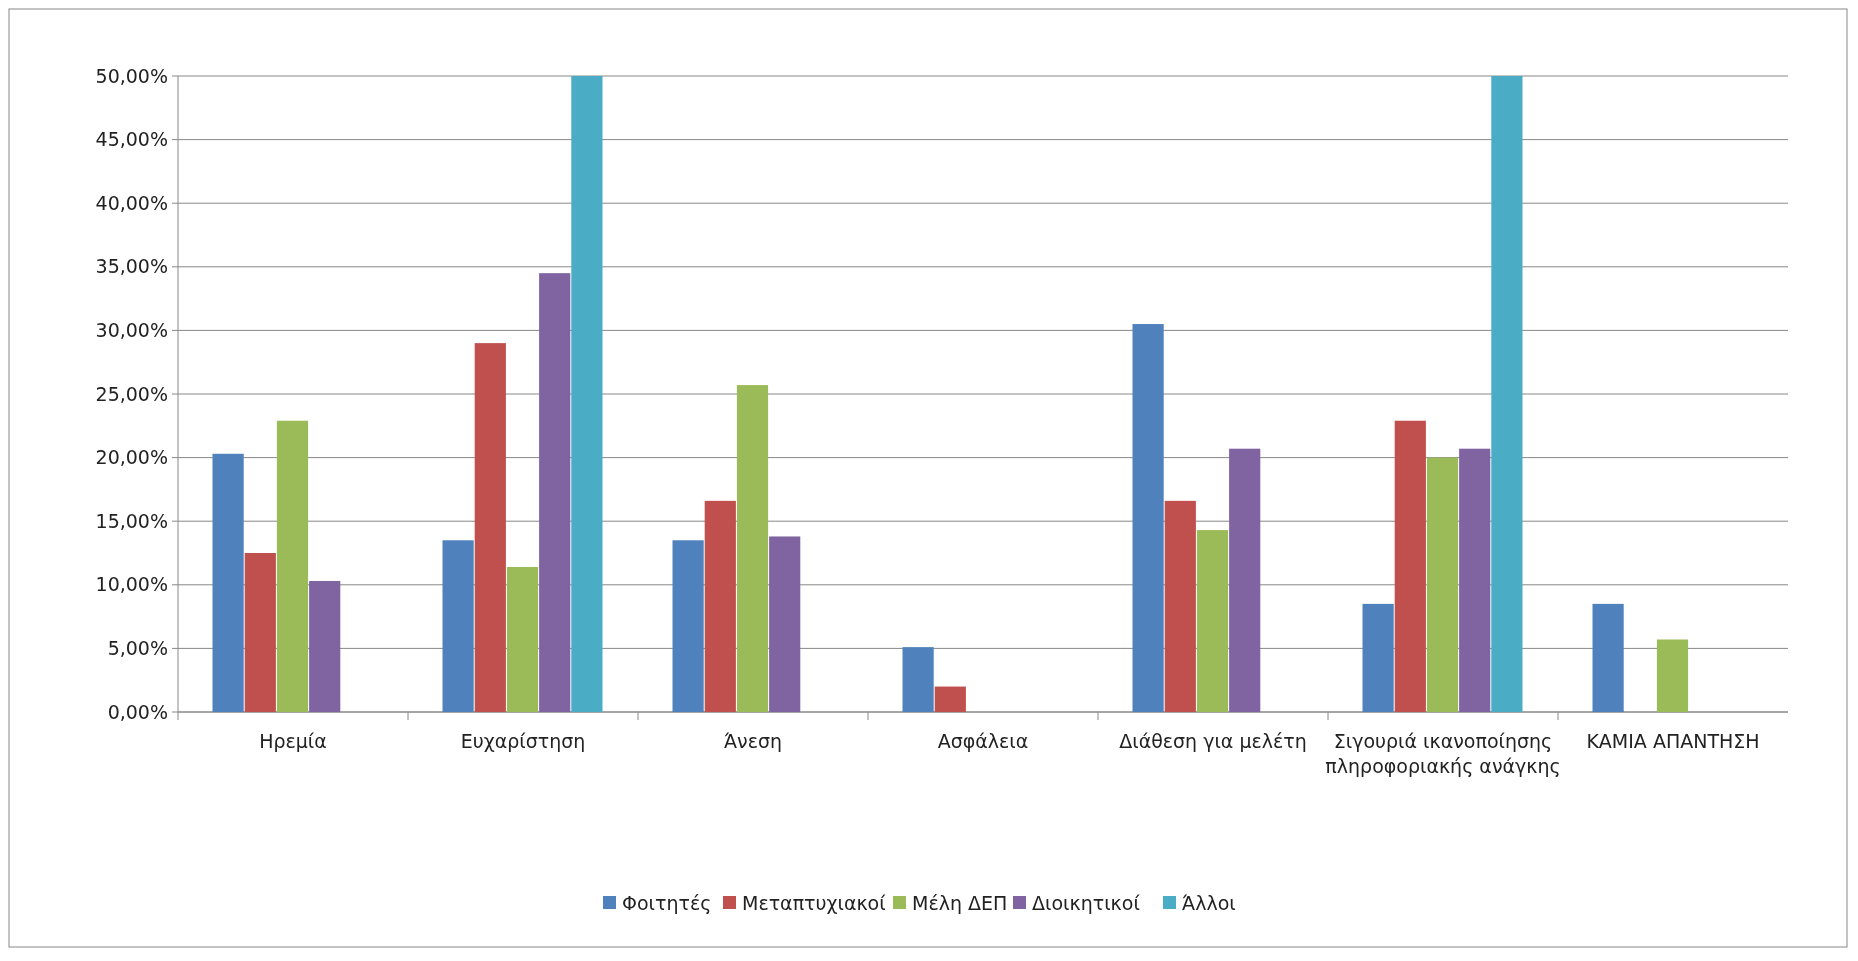 Image resolution: width=1858 pixels, height=961 pixels. Describe the element at coordinates (753, 741) in the screenshot. I see `x-tick-label: Άνεση` at that location.